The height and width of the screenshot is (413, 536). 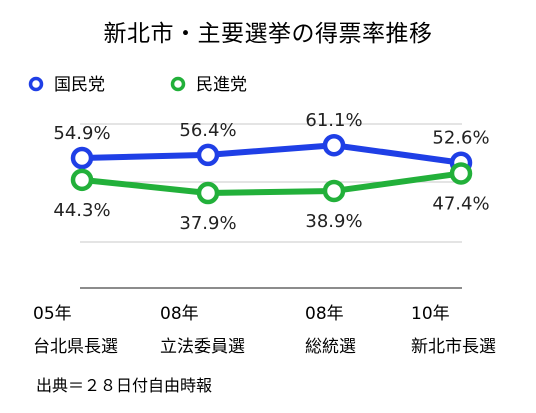 What do you see at coordinates (81, 210) in the screenshot?
I see `data-label-1-0: 44.3%` at bounding box center [81, 210].